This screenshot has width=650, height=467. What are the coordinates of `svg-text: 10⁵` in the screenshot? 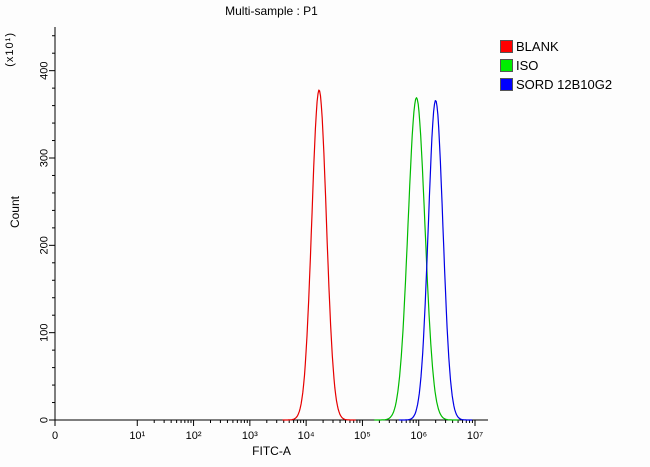 It's located at (362, 436).